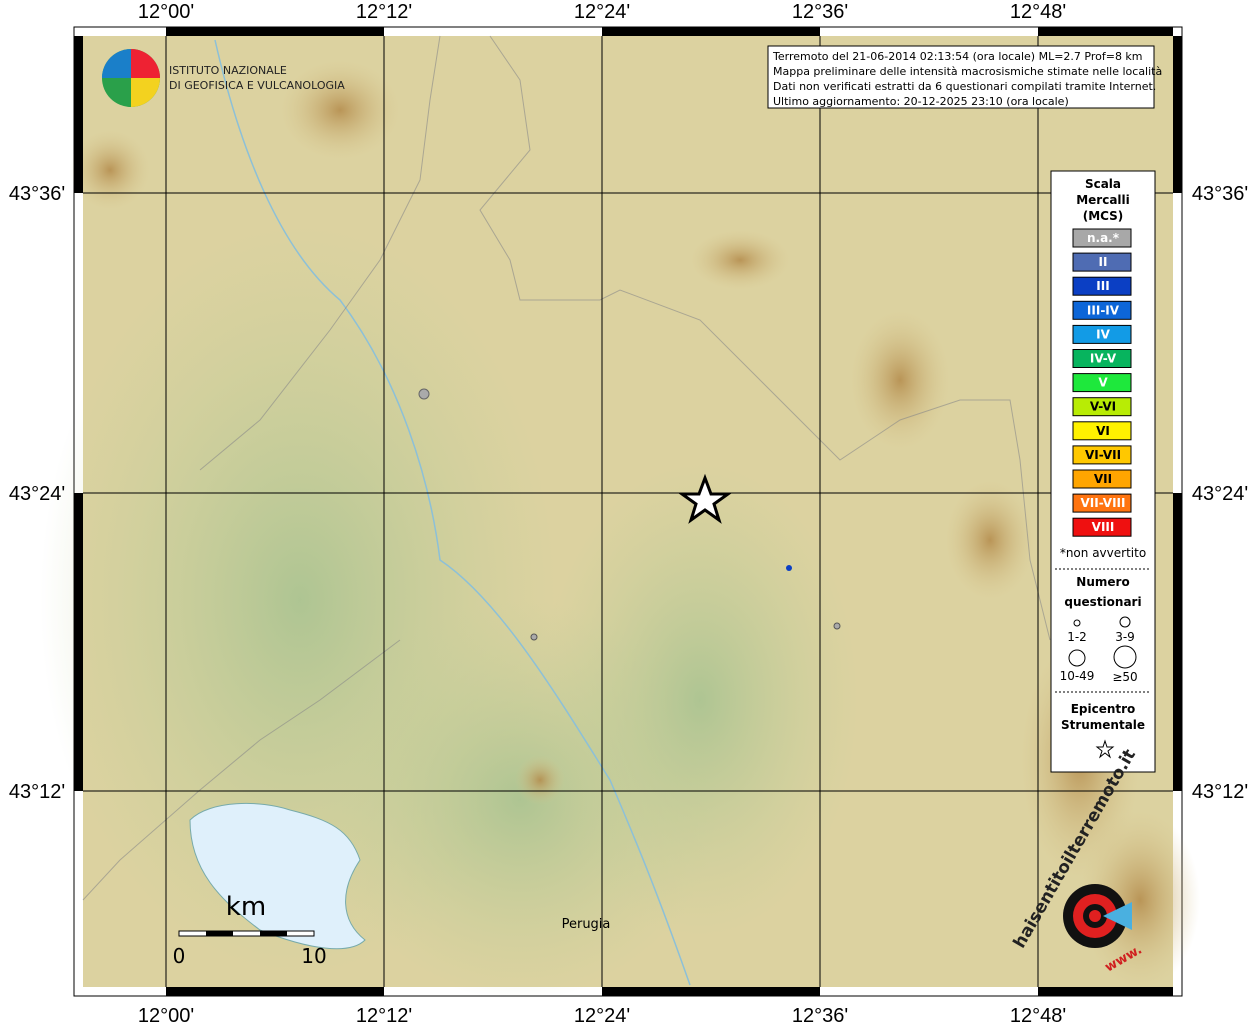  I want to click on scale-unit: km, so click(246, 907).